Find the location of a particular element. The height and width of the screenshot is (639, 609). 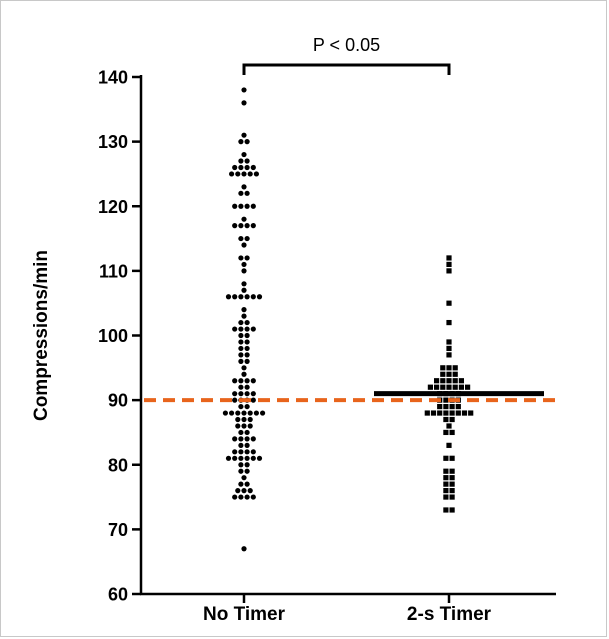

y-tick-label: 100 is located at coordinates (113, 336).